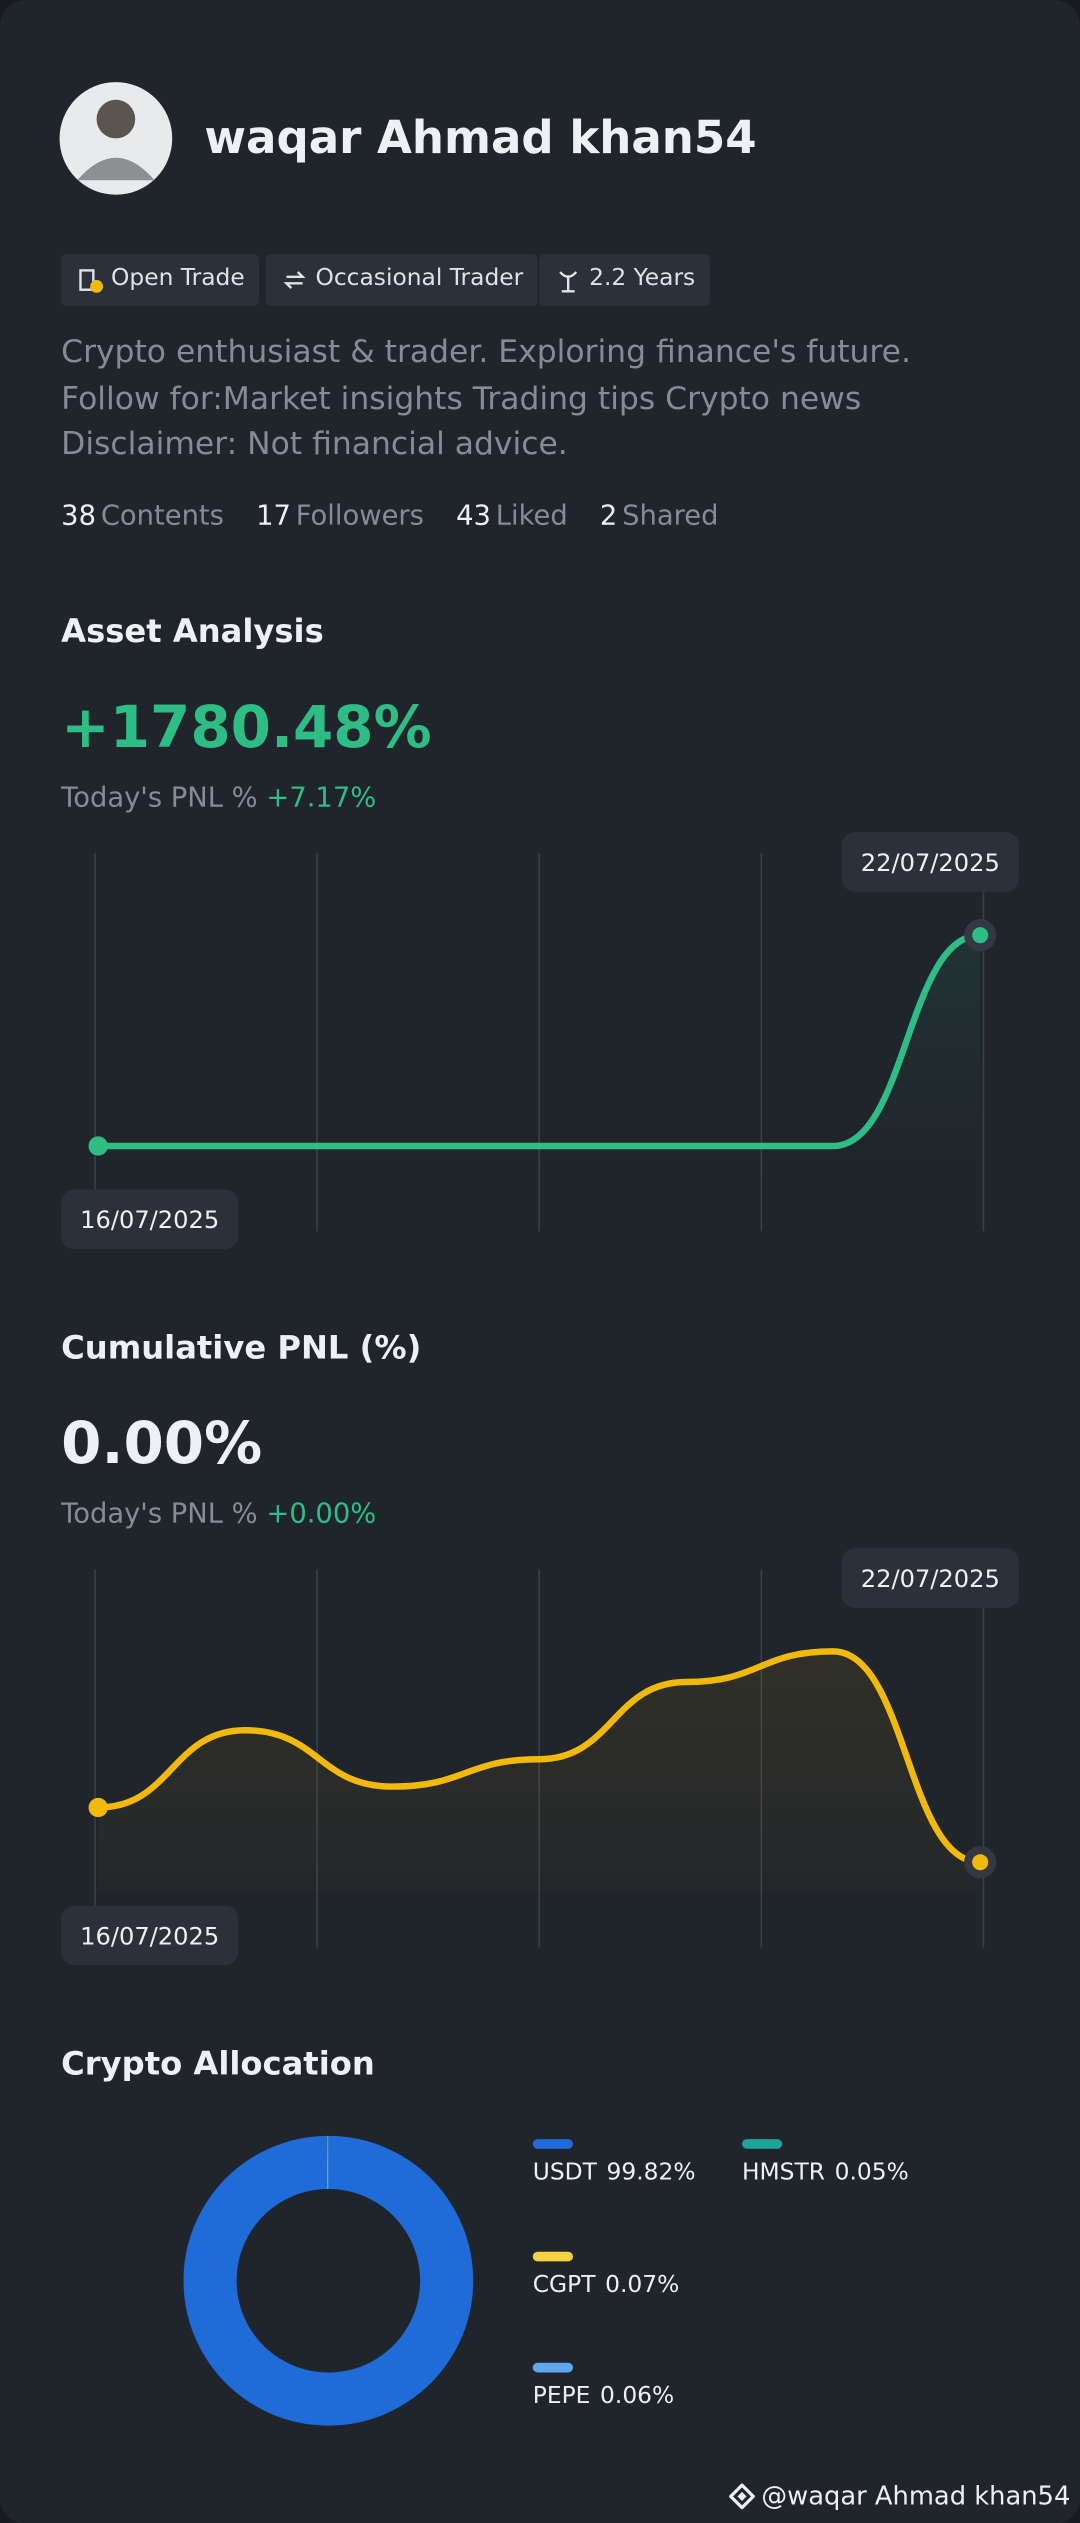 The width and height of the screenshot is (1080, 2523). Describe the element at coordinates (480, 138) in the screenshot. I see `user-name: waqar Ahmad khan54` at that location.